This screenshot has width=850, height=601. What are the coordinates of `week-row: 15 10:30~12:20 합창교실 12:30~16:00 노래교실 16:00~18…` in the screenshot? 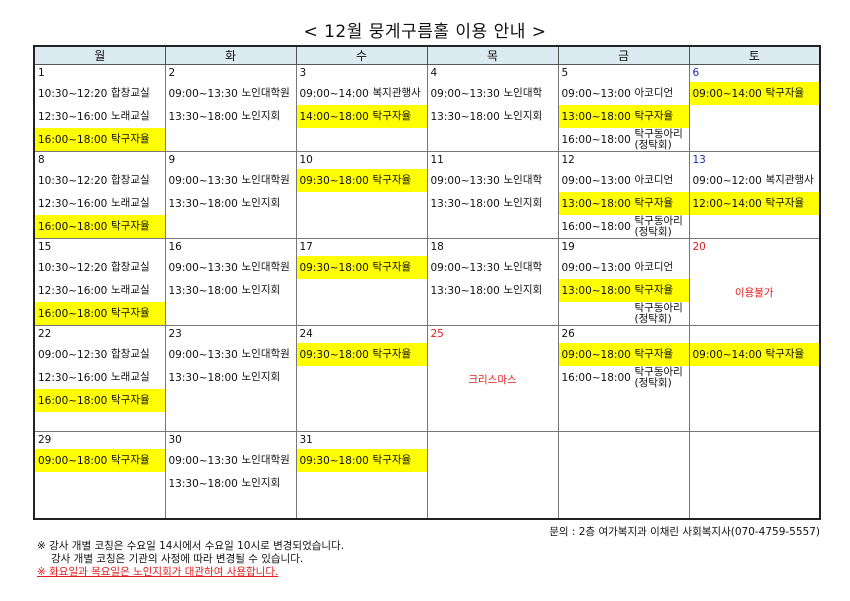 It's located at (427, 282).